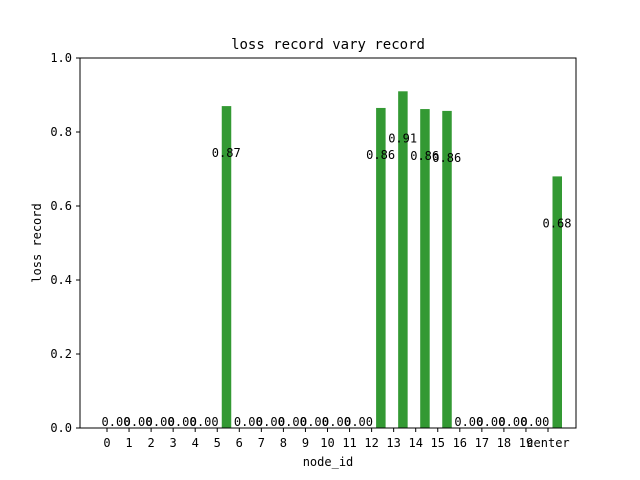 This screenshot has width=640, height=480. Describe the element at coordinates (547, 443) in the screenshot. I see `x-tick-label-center: center` at that location.